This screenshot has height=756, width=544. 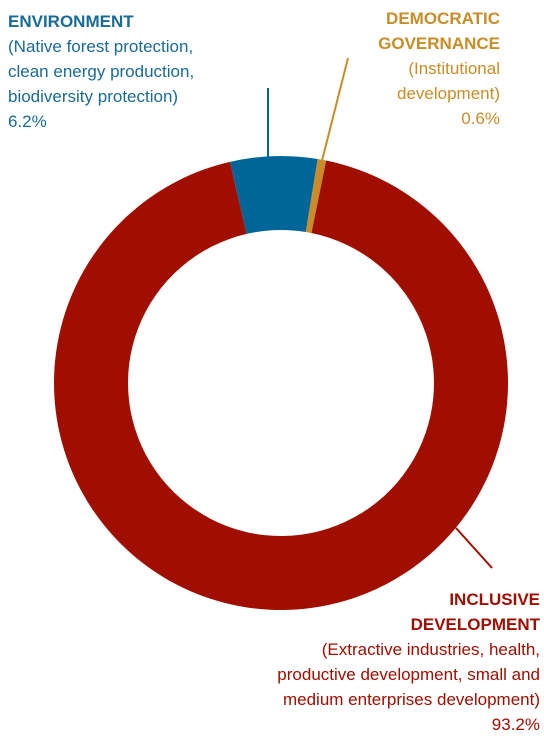 What do you see at coordinates (101, 46) in the screenshot?
I see `environment-desc-line: (Native forest protection,` at bounding box center [101, 46].